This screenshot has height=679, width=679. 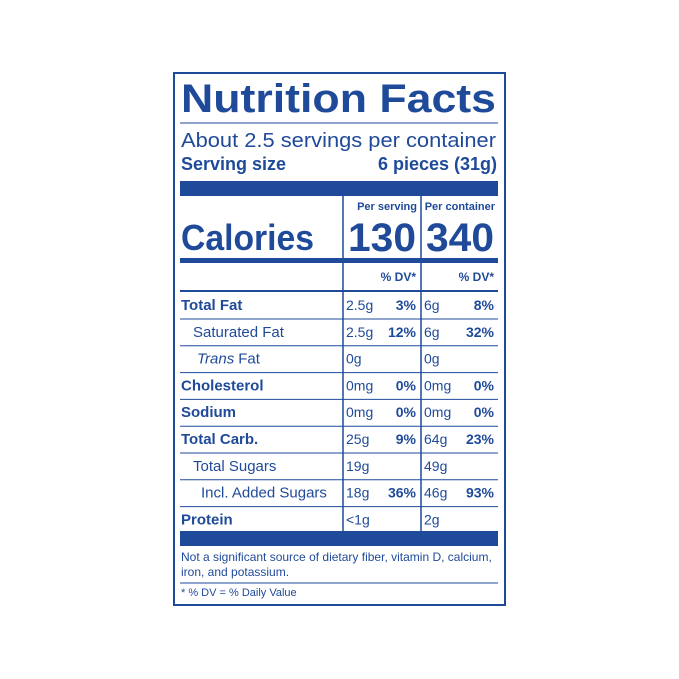 I want to click on nutrient-name: Trans Fat, so click(x=229, y=359).